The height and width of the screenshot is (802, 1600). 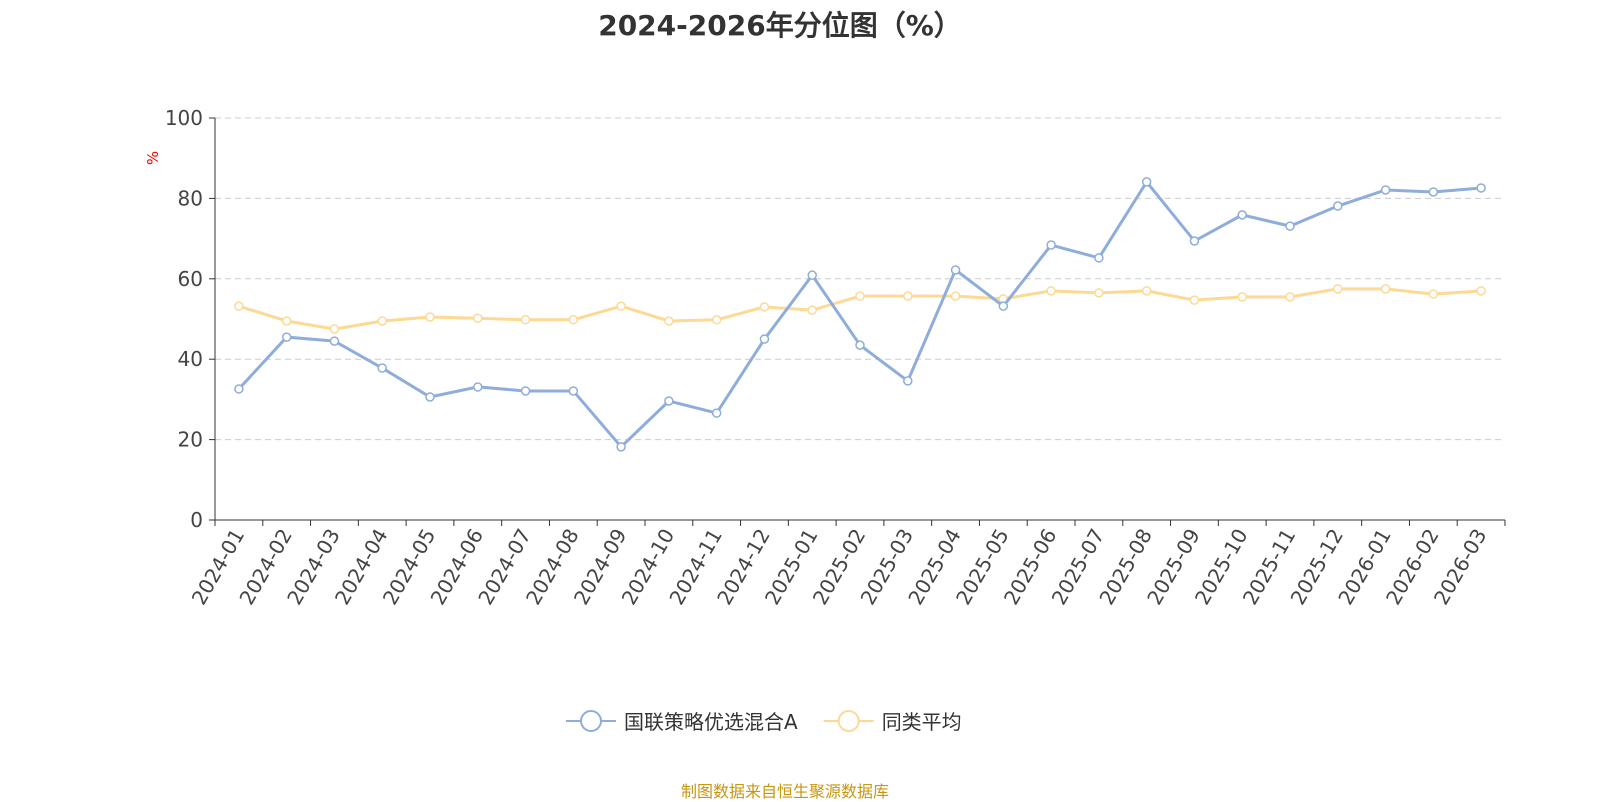 What do you see at coordinates (190, 440) in the screenshot?
I see `y-tick-label: 20` at bounding box center [190, 440].